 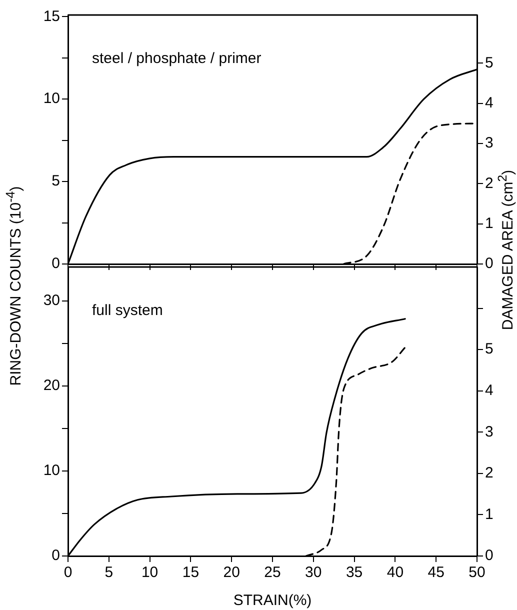 What do you see at coordinates (127, 311) in the screenshot?
I see `annotation: full system` at bounding box center [127, 311].